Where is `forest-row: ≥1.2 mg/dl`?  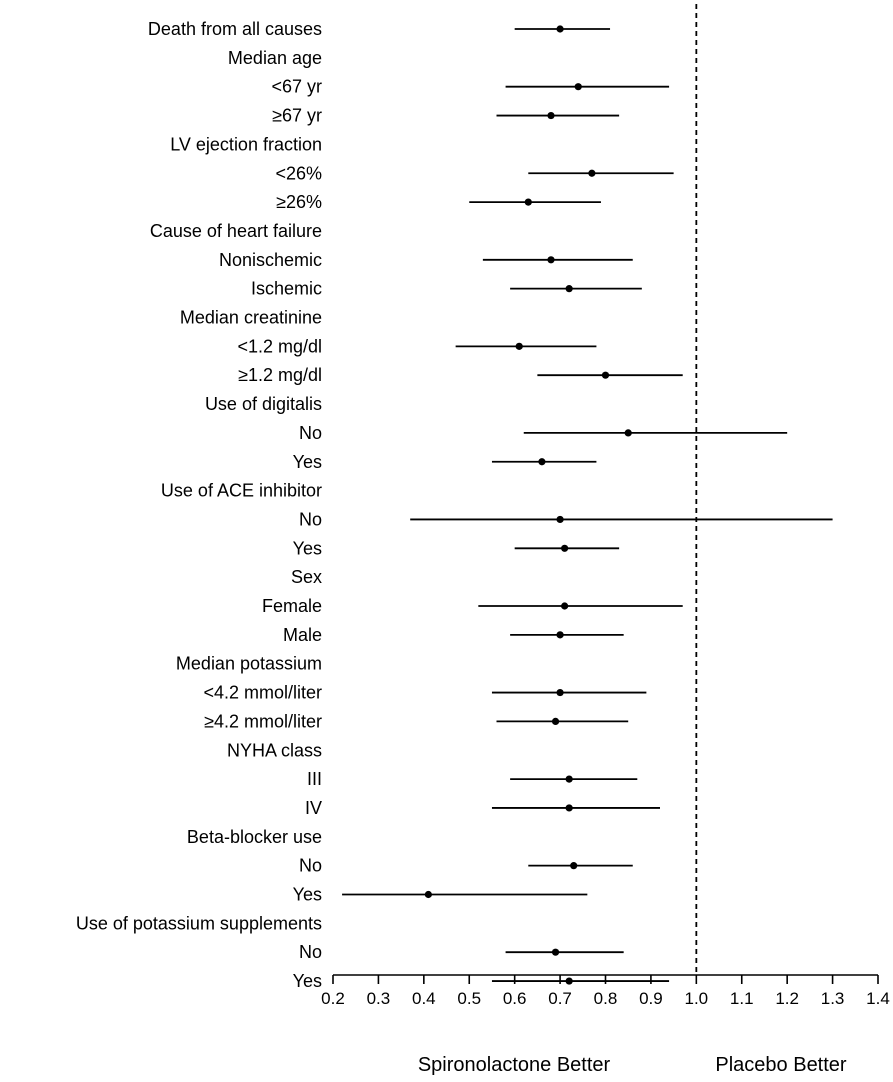
forest-row: ≥1.2 mg/dl is located at coordinates (460, 375).